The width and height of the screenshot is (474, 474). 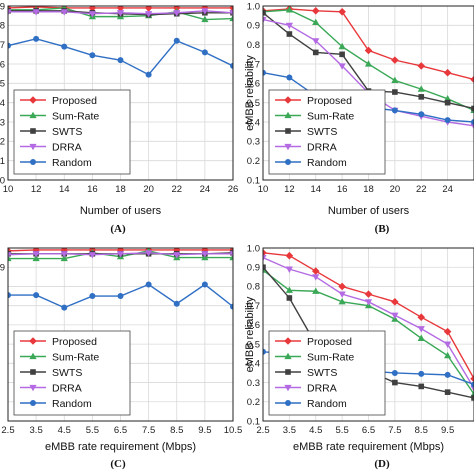 What do you see at coordinates (315, 430) in the screenshot?
I see `x-tick-label: 4.5` at bounding box center [315, 430].